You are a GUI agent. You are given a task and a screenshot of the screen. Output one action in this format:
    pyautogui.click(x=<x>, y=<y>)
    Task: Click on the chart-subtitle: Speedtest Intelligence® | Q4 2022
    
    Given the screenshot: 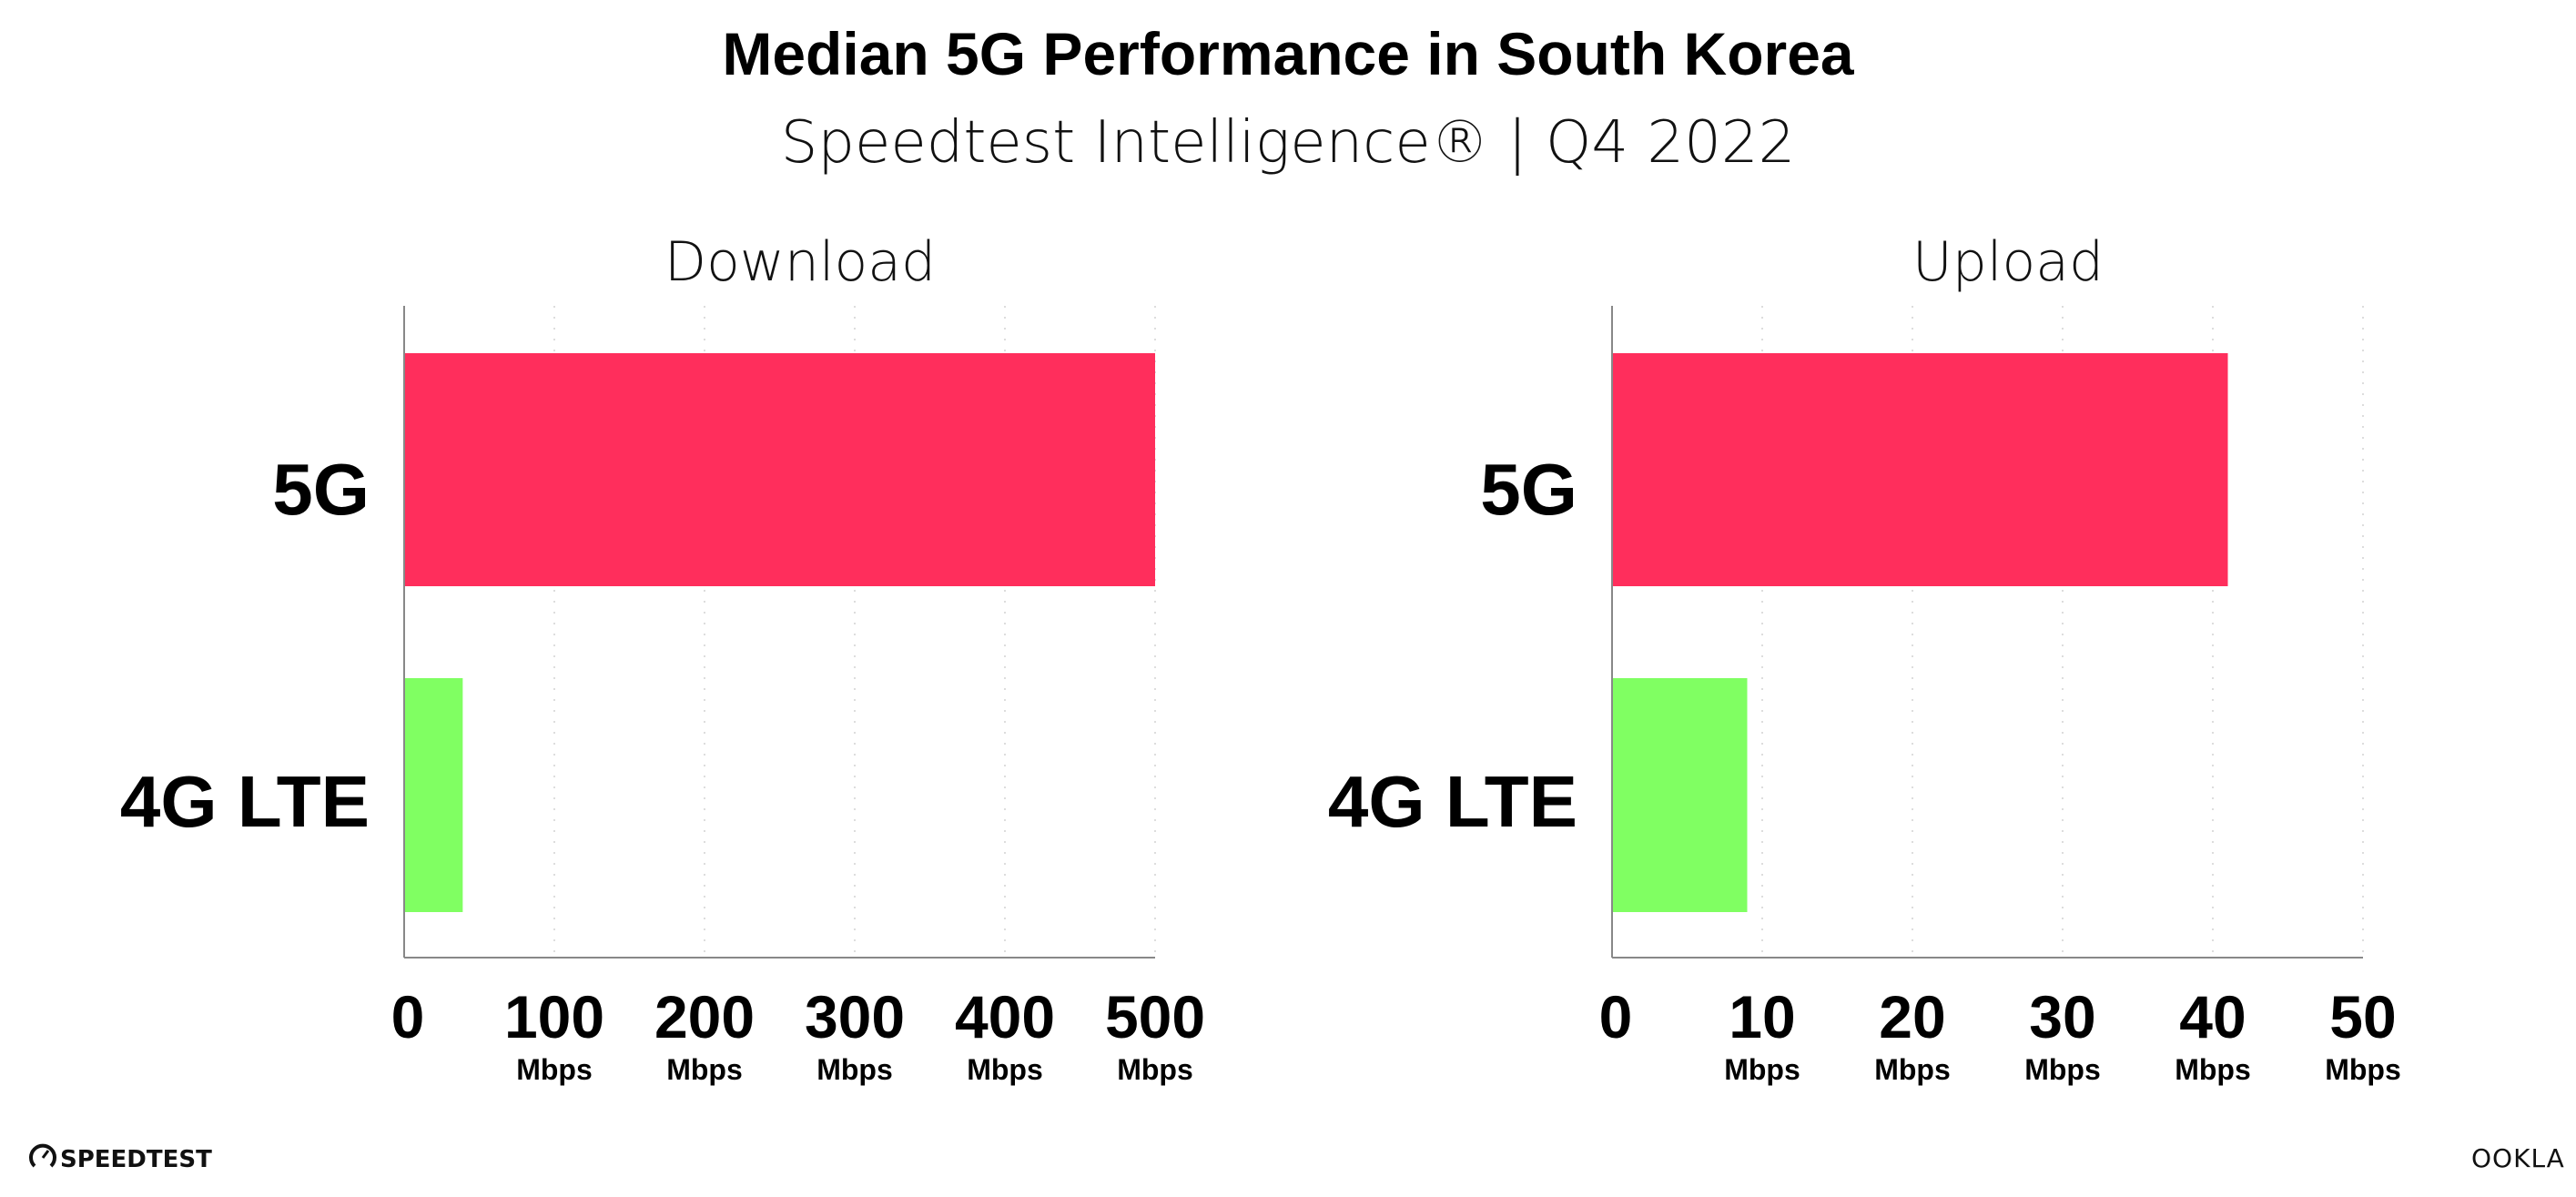 What is the action you would take?
    pyautogui.click(x=1288, y=143)
    